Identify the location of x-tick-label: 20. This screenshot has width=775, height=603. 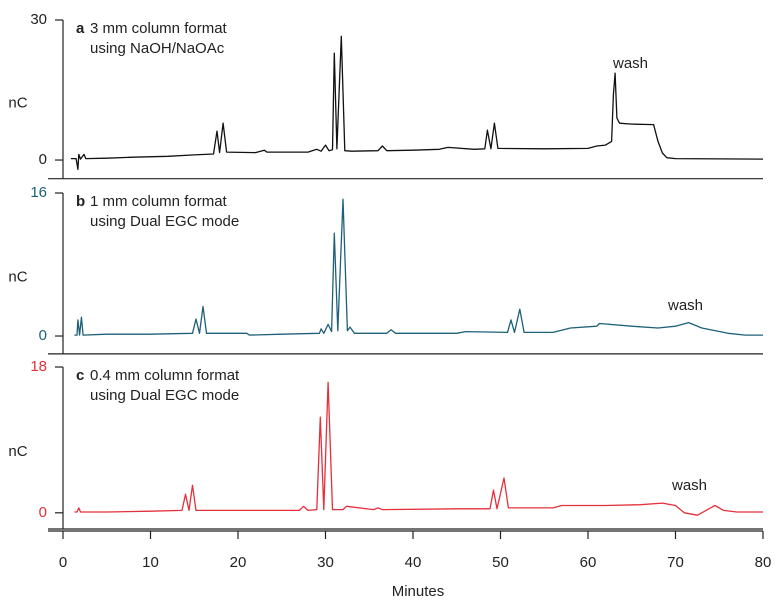
(238, 562).